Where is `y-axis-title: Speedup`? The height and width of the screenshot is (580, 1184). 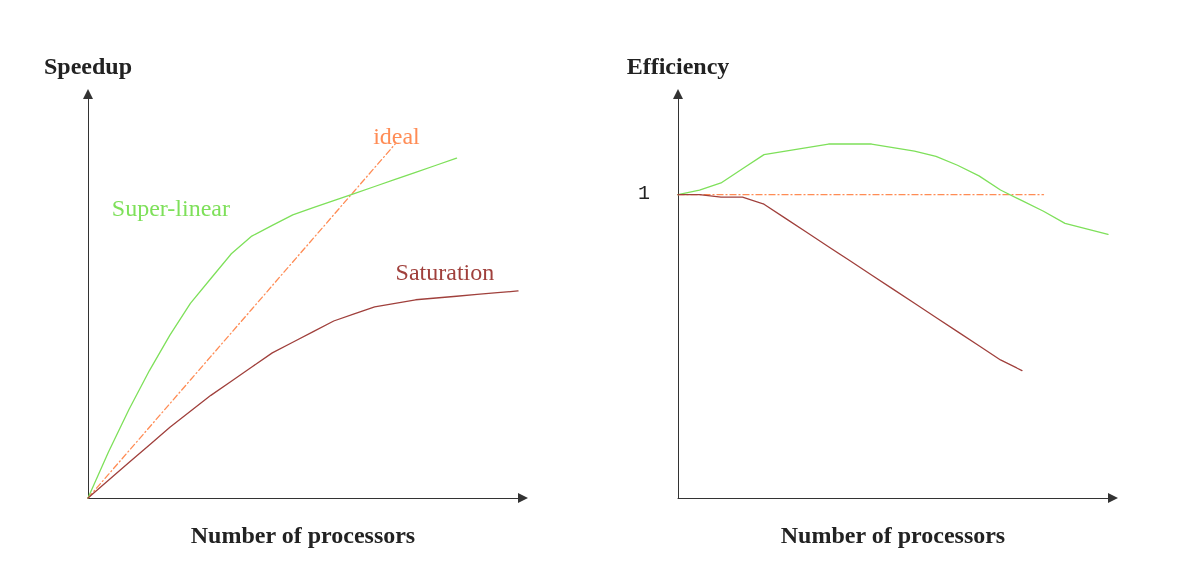 y-axis-title: Speedup is located at coordinates (88, 66).